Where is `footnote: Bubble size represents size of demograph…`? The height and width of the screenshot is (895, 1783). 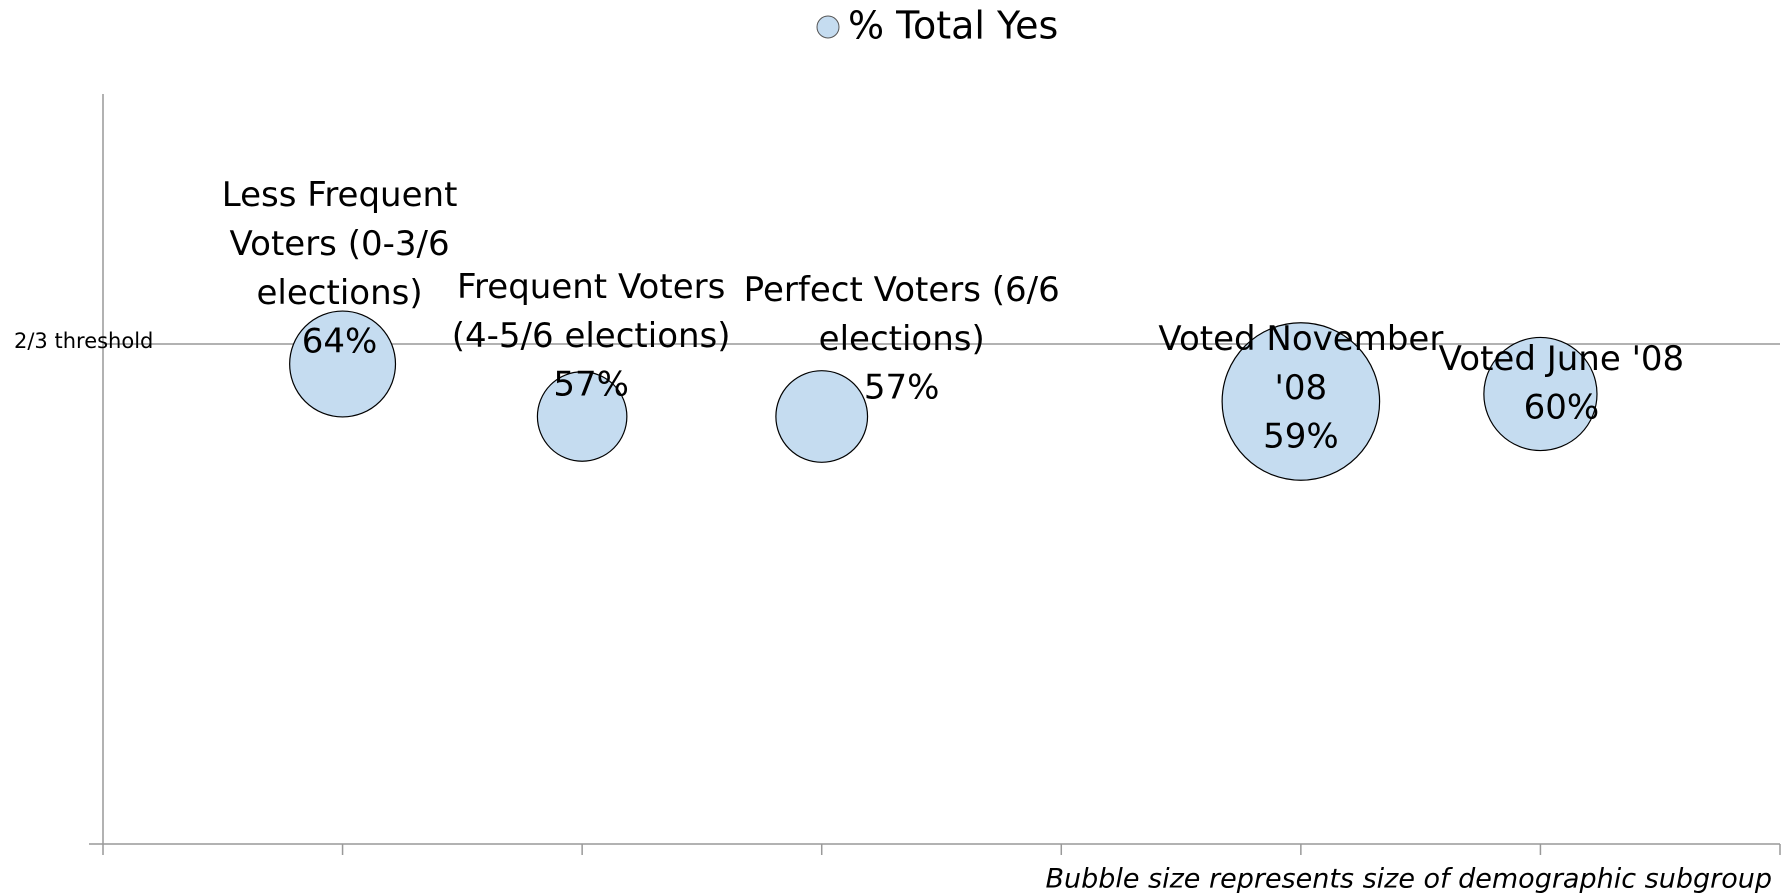
footnote: Bubble size represents size of demograph… is located at coordinates (1408, 879).